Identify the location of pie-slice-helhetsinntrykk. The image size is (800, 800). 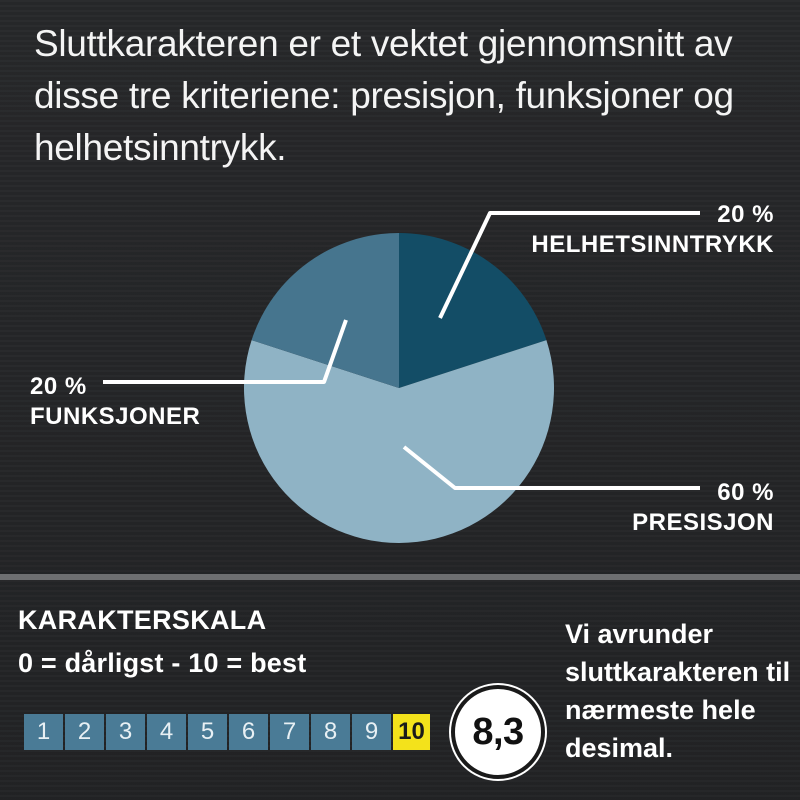
(473, 310).